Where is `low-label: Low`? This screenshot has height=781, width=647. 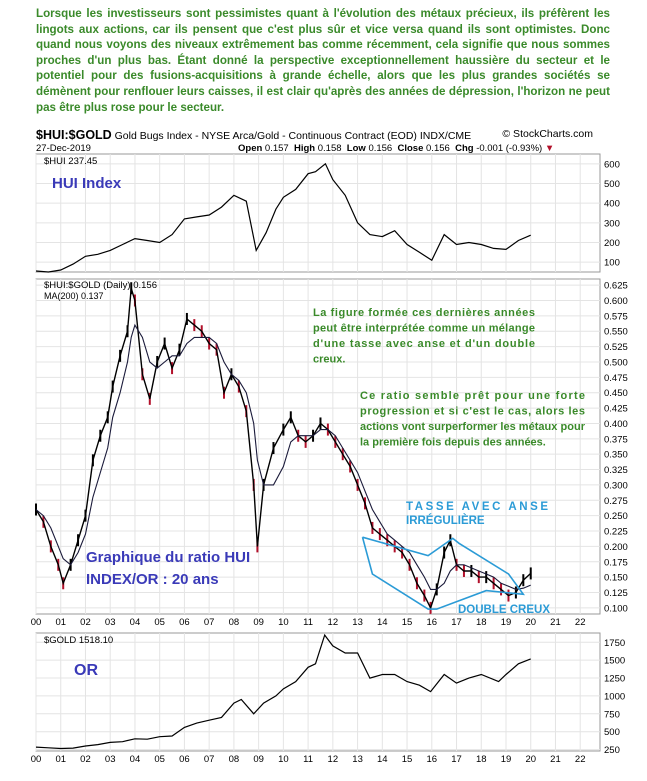 low-label: Low is located at coordinates (356, 148).